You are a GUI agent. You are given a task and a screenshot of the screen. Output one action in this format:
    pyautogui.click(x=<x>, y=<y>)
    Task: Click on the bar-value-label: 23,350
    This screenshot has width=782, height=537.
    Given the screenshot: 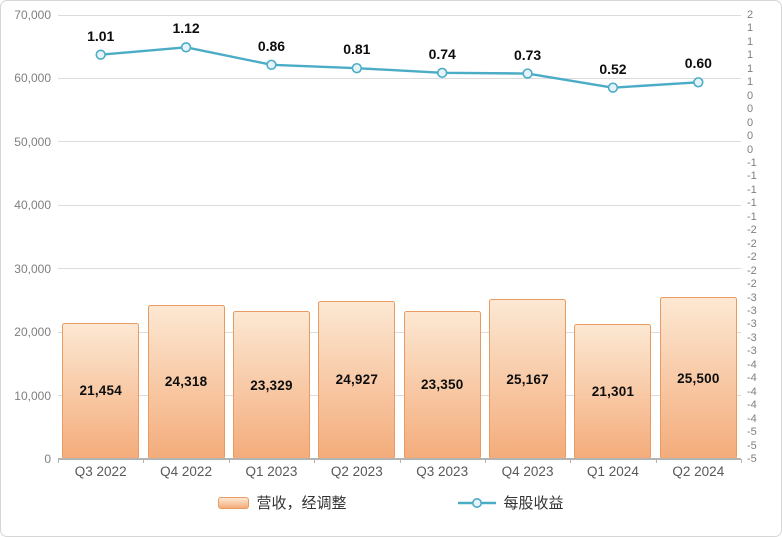 What is the action you would take?
    pyautogui.click(x=442, y=385)
    